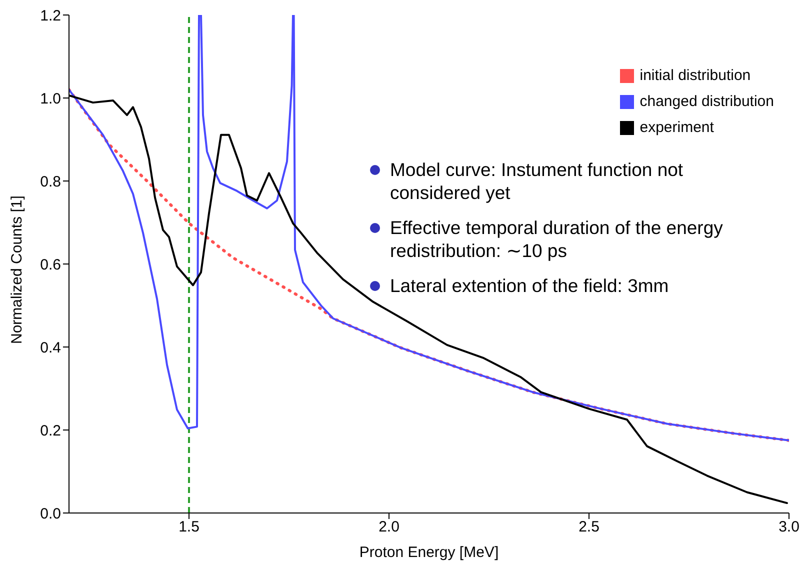 The image size is (804, 567). Describe the element at coordinates (537, 181) in the screenshot. I see `annotation: Model curve: Instument function not considered yet` at that location.